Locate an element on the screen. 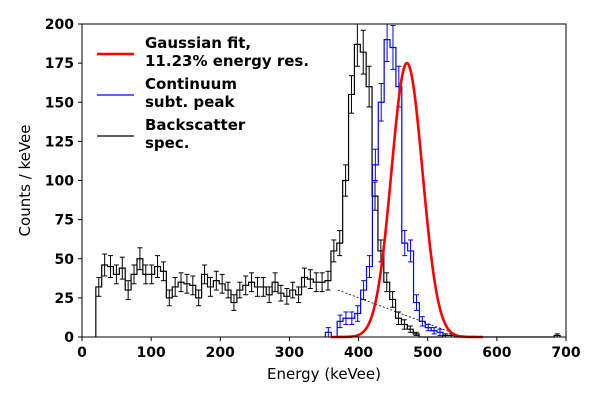 Image resolution: width=600 pixels, height=400 pixels. x-tick-label: 400 is located at coordinates (358, 353).